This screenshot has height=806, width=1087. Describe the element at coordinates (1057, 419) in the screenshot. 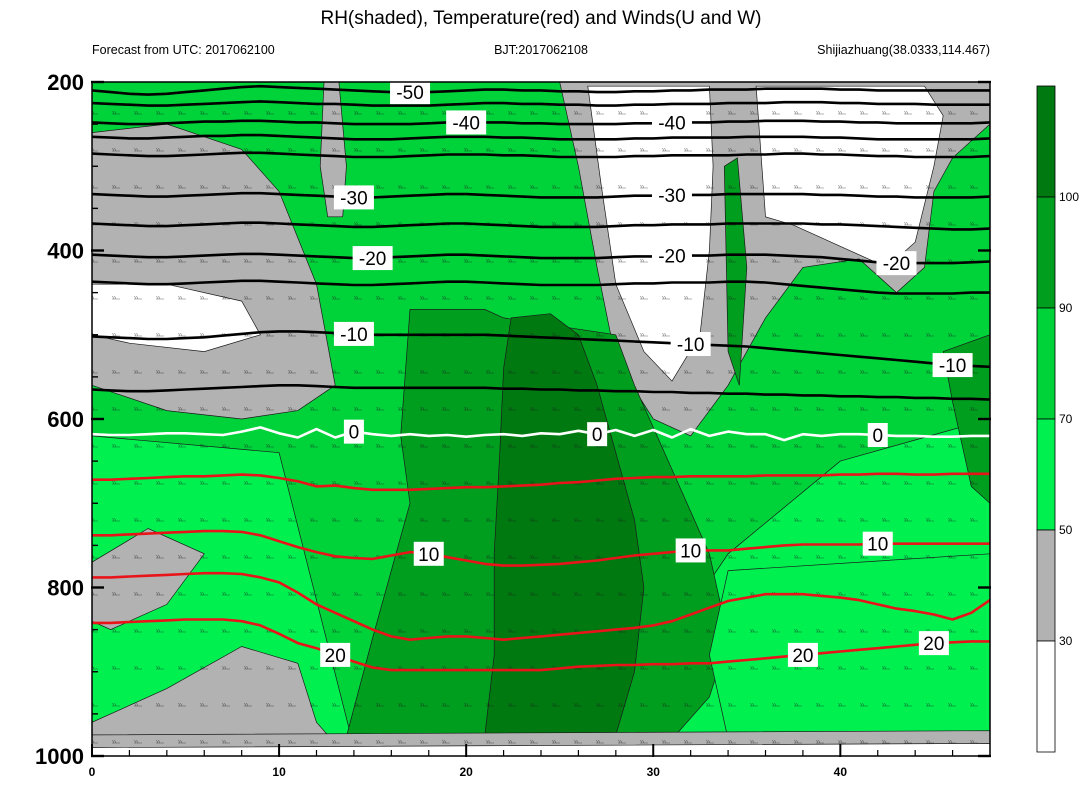

I see `colorbar: 100 90 70 50 30` at that location.